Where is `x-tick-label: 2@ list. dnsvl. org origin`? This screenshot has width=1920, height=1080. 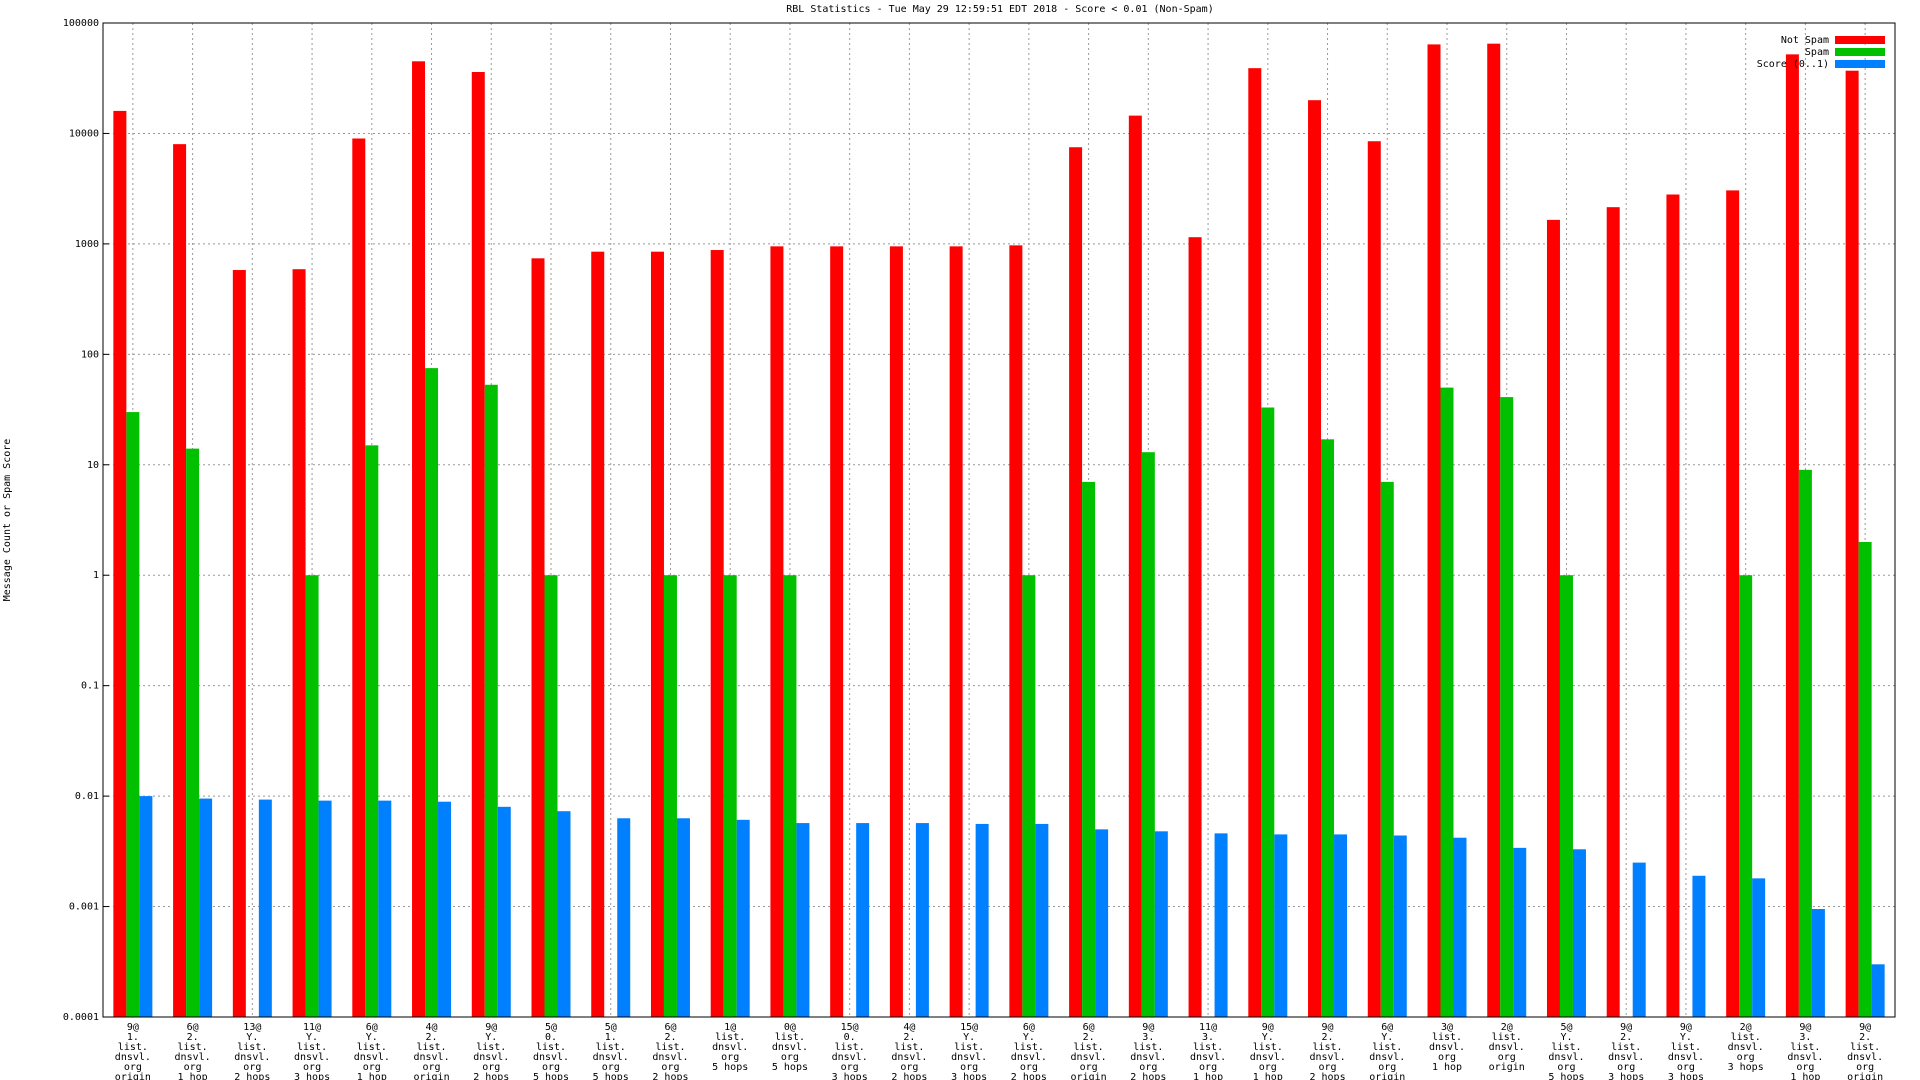 x-tick-label: 2@ list. dnsvl. org origin is located at coordinates (1507, 1047).